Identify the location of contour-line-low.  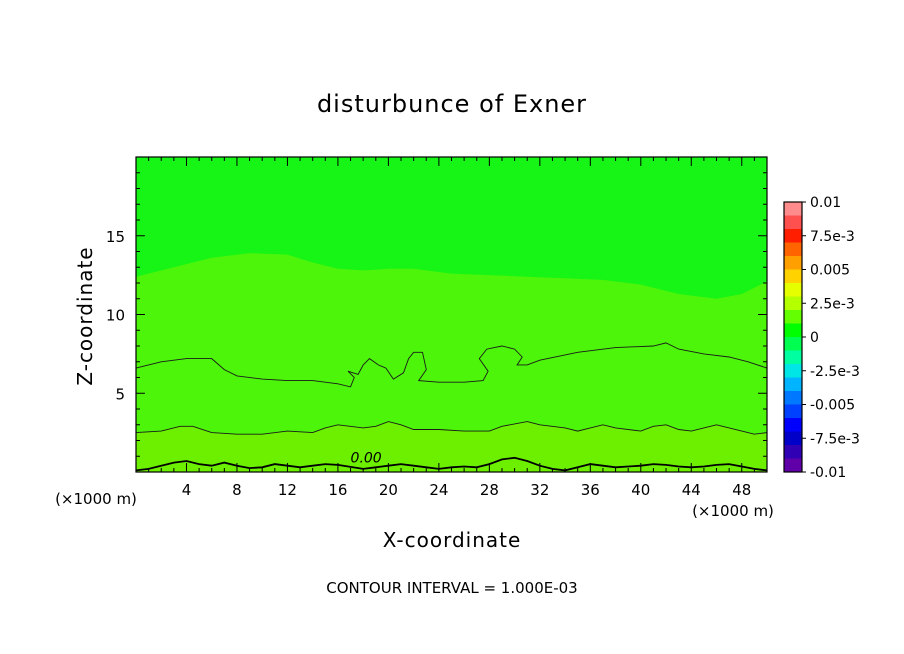
(451, 428).